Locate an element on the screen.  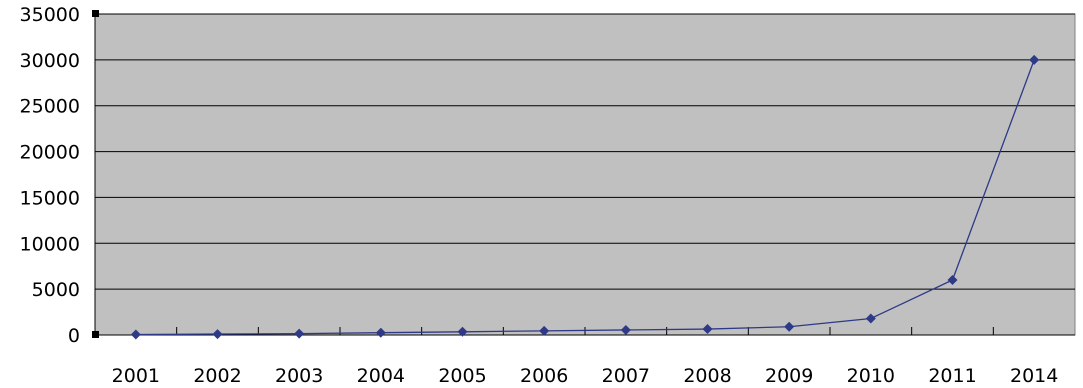
data-point-2005 is located at coordinates (462, 331).